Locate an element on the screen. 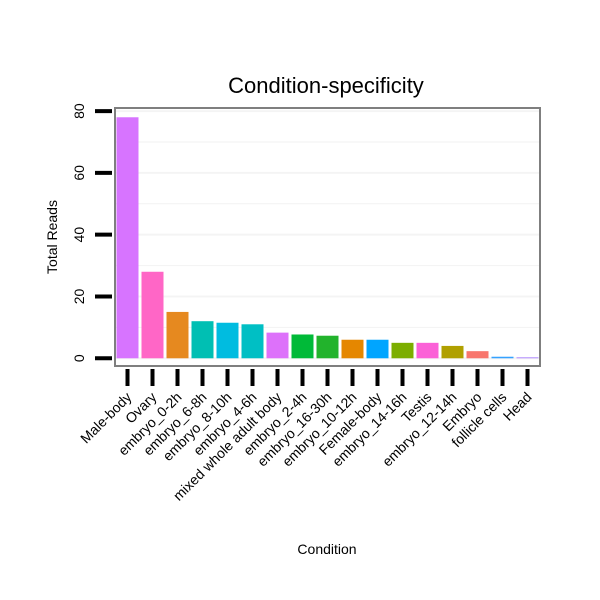 The image size is (600, 600). y-tick-label: 60 is located at coordinates (79, 173).